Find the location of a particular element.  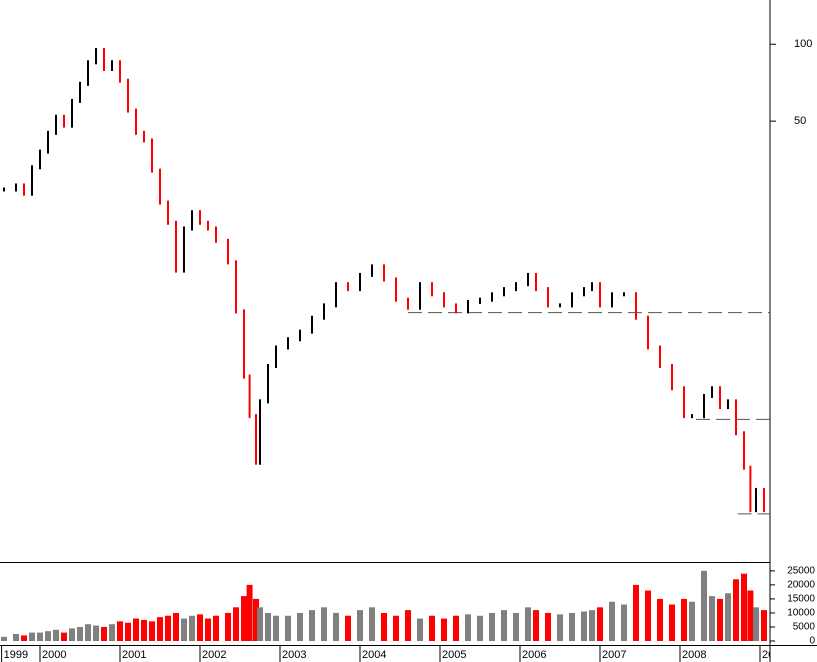

x-tick-label: 1999 is located at coordinates (16, 655).